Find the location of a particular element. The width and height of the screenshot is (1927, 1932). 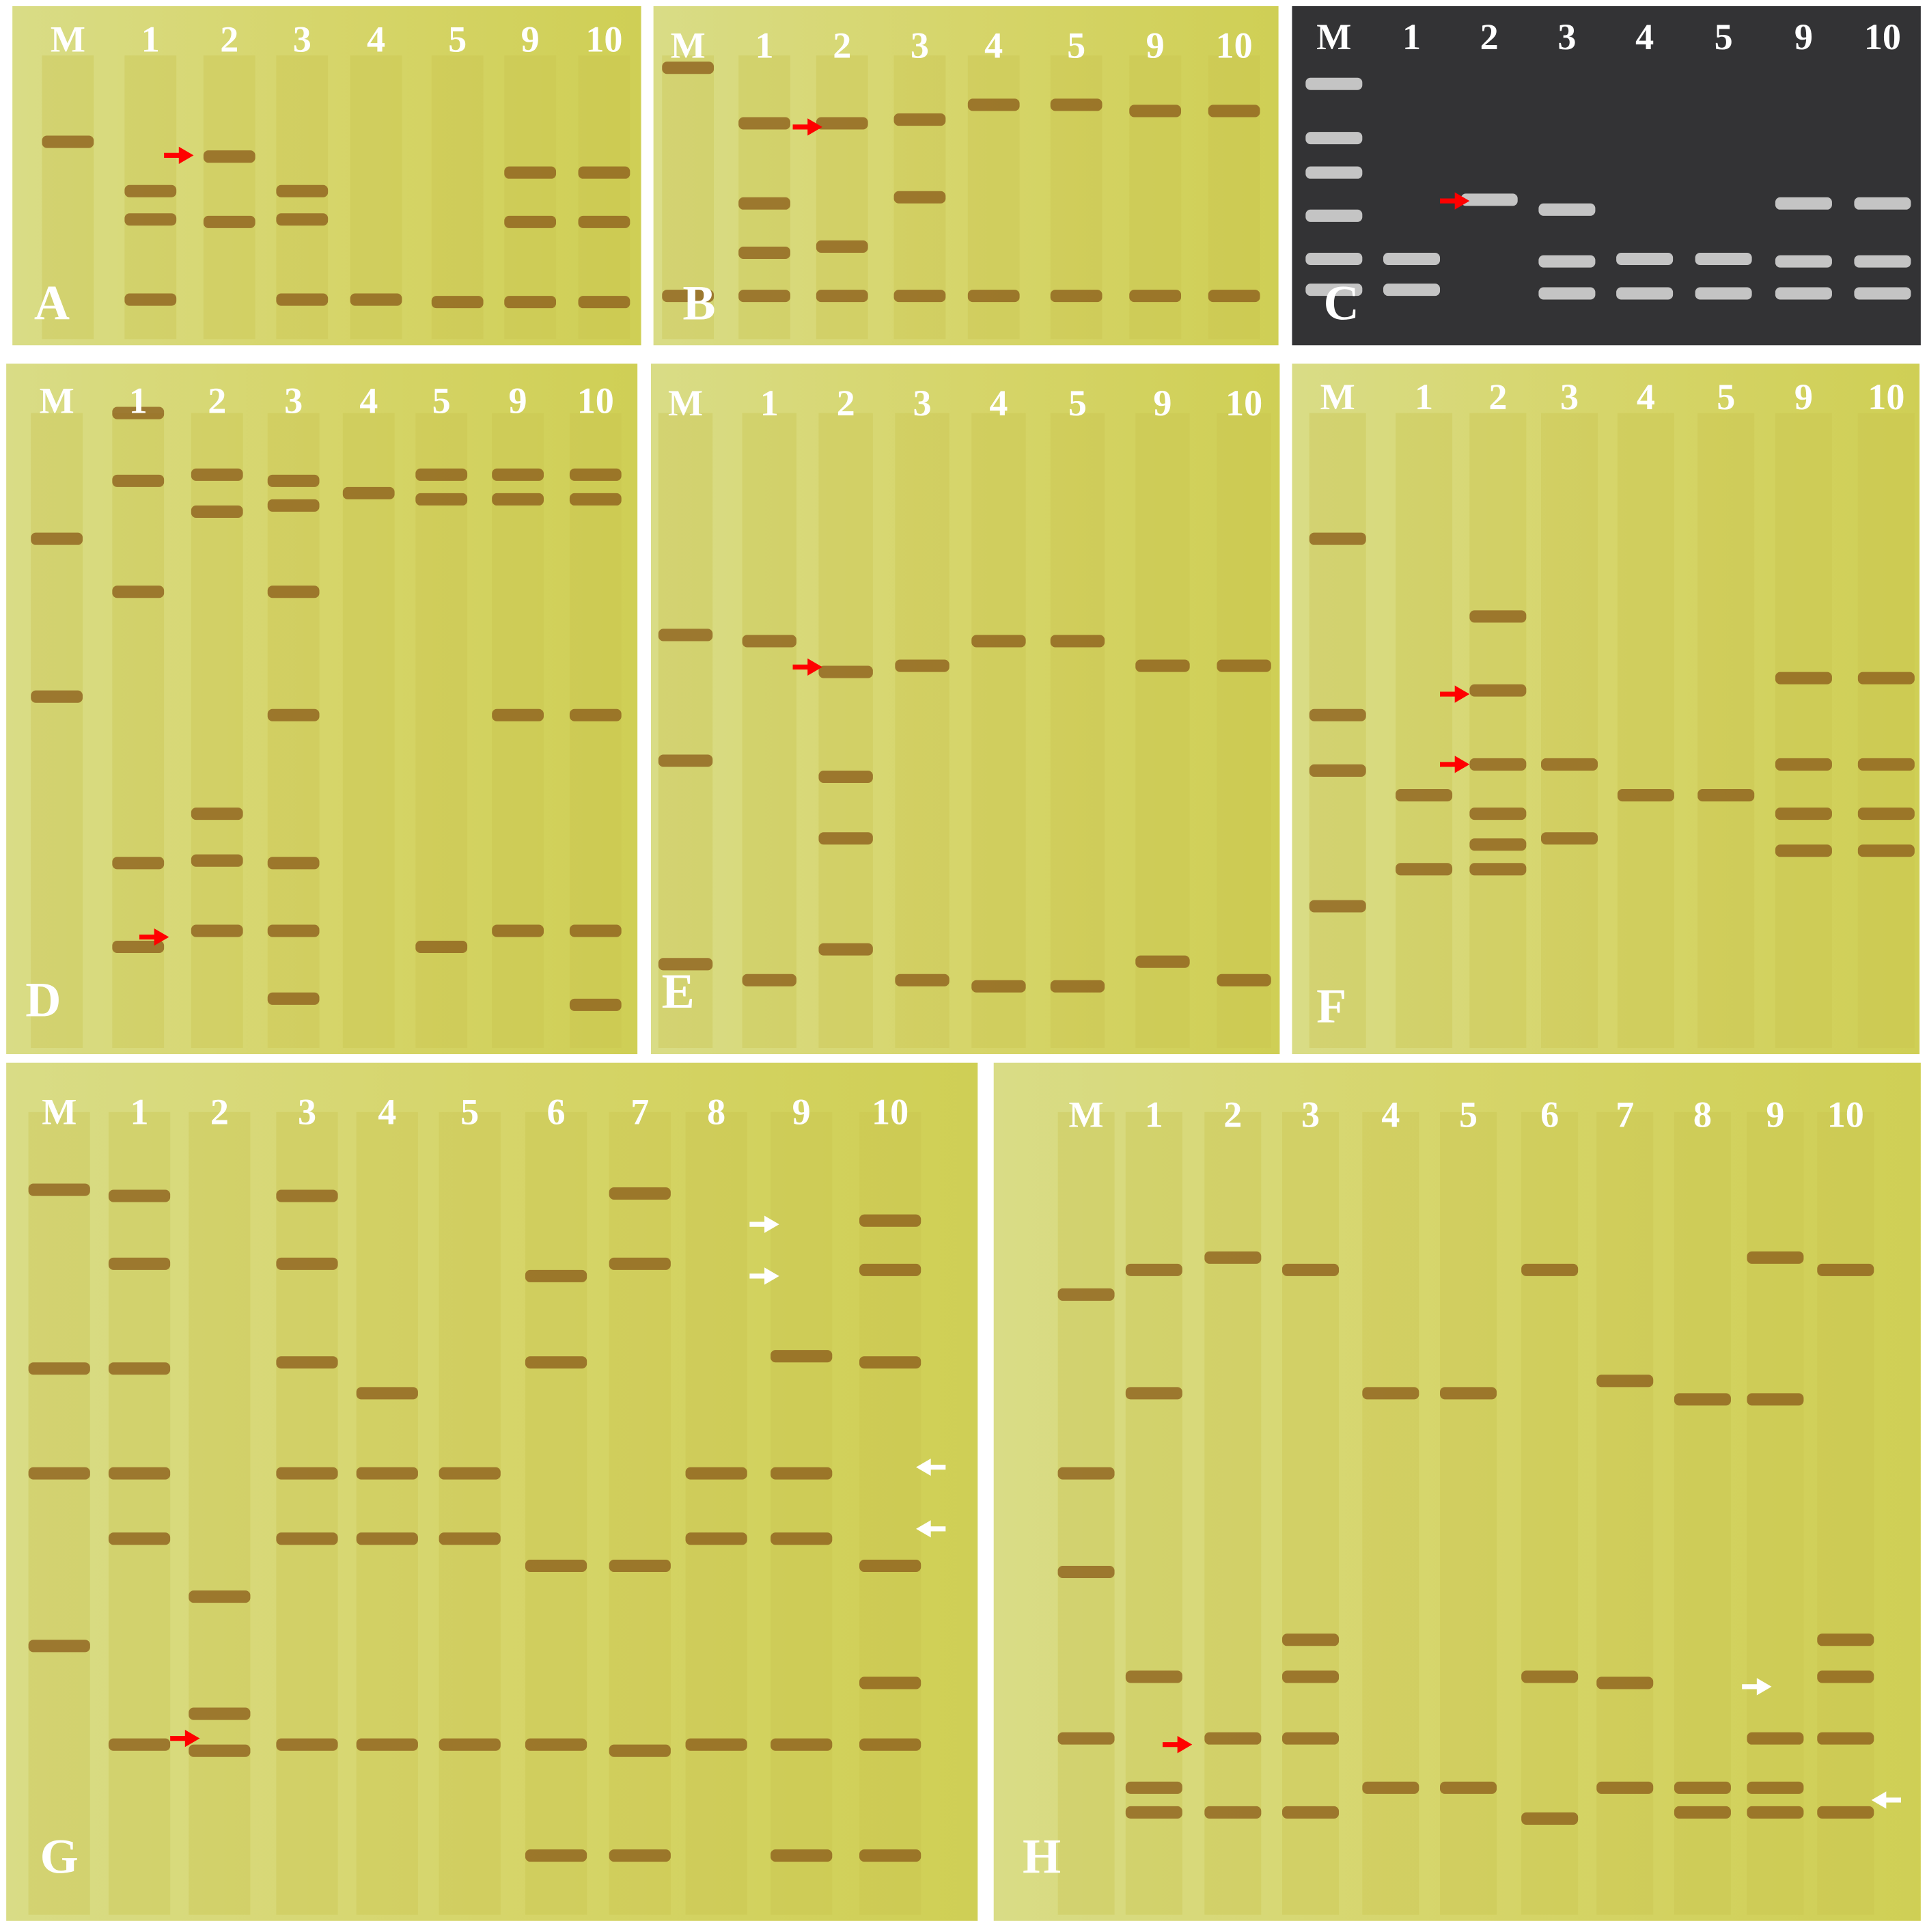

gel-panel: M 1 2 3 4 5 9 10 D is located at coordinates (322, 709).